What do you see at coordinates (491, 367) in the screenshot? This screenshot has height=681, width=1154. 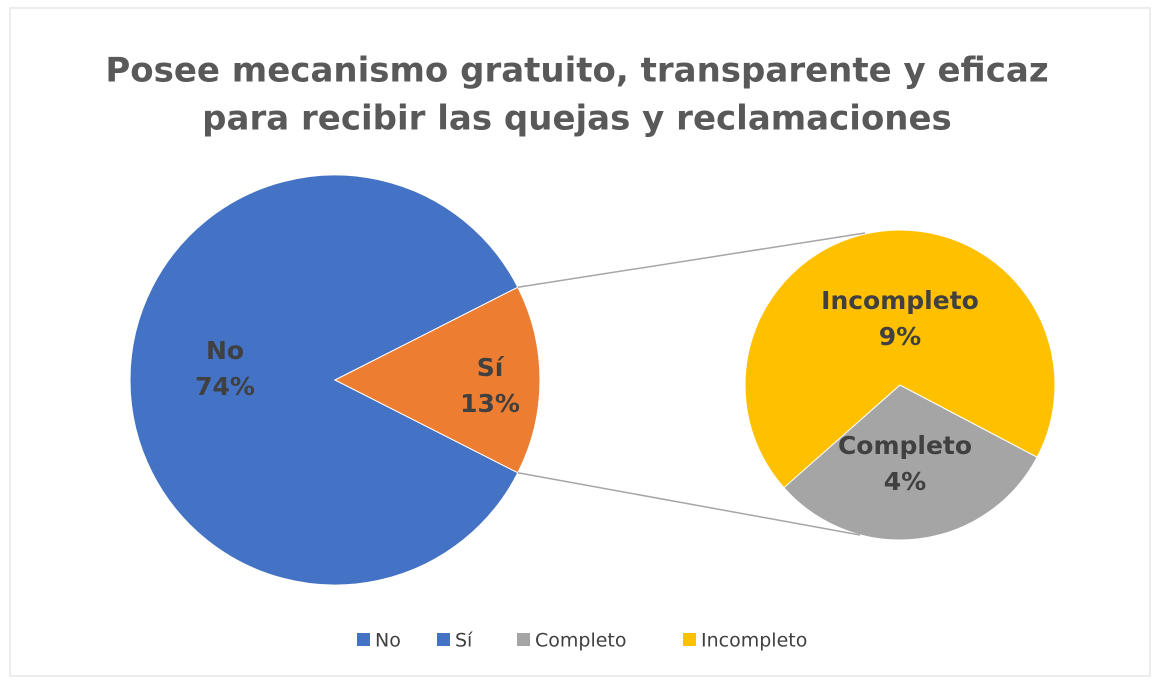 I see `data-label: Sí` at bounding box center [491, 367].